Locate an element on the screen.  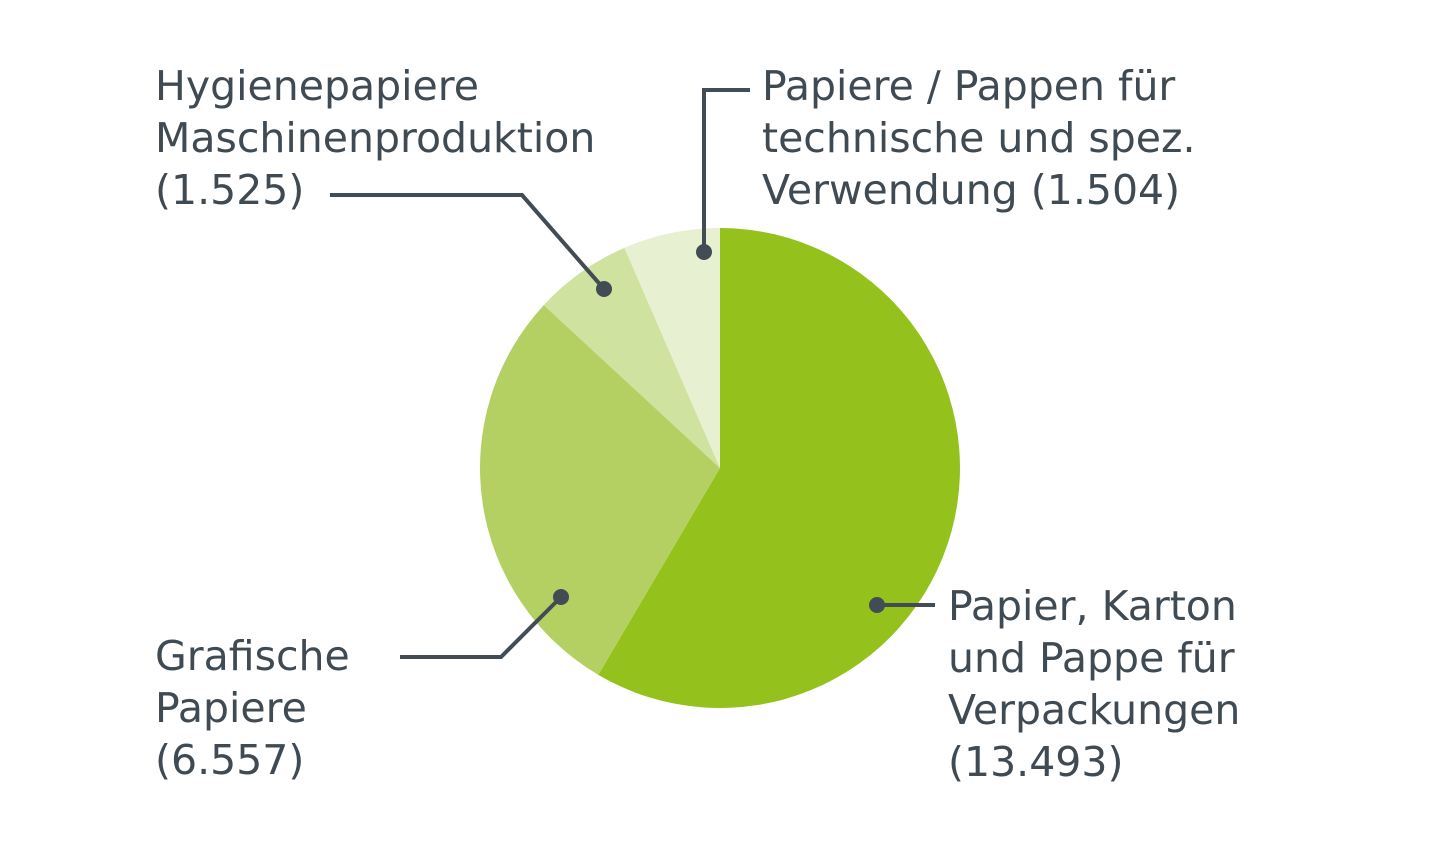
label-line: Verwendung (1.504) is located at coordinates (971, 190).